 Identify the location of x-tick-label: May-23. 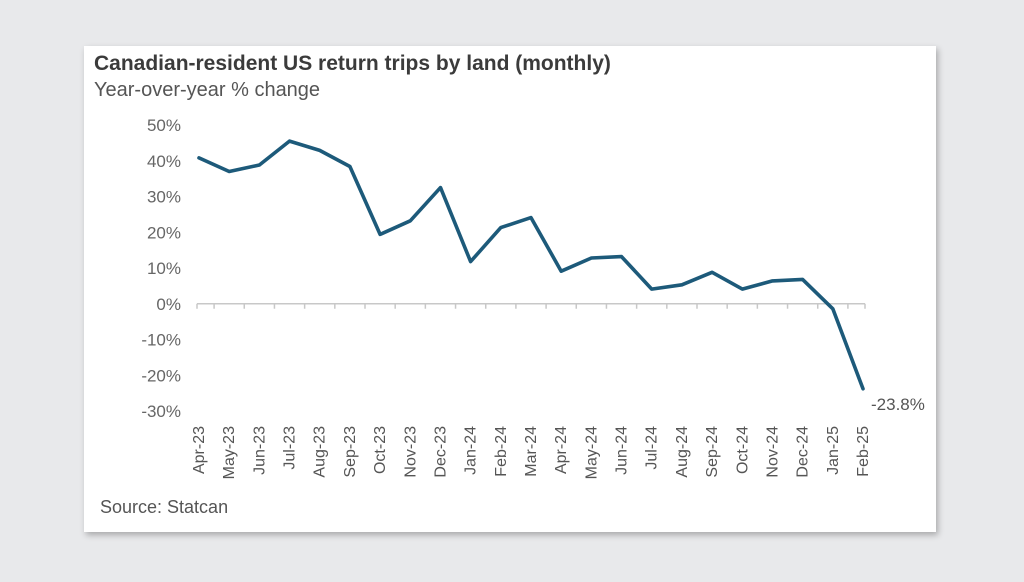
(229, 452).